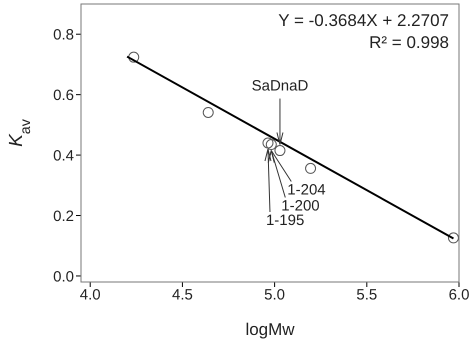 The image size is (474, 347). Describe the element at coordinates (63, 95) in the screenshot. I see `y-tick-label: 0.6` at that location.